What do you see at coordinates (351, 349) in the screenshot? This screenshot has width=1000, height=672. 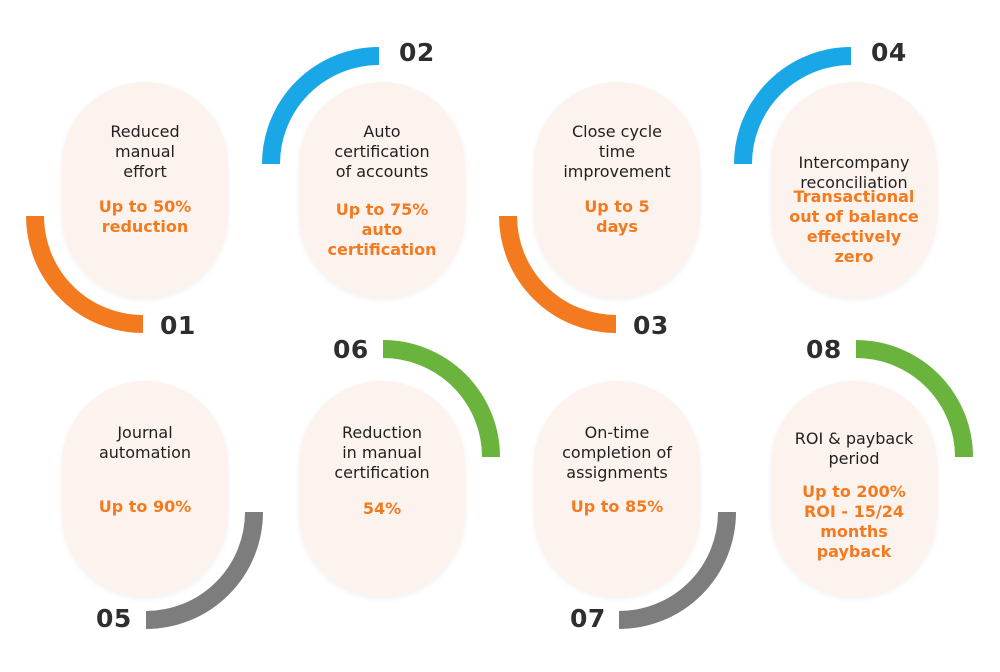 I see `step-number: 06` at bounding box center [351, 349].